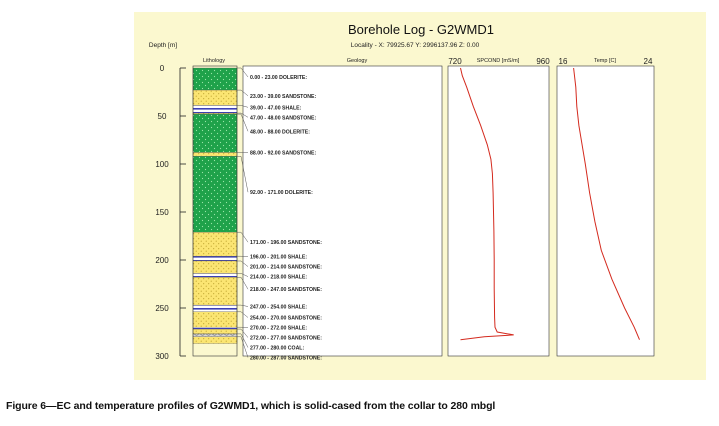 This screenshot has width=719, height=426. What do you see at coordinates (162, 356) in the screenshot?
I see `depth-tick-label: 300` at bounding box center [162, 356].